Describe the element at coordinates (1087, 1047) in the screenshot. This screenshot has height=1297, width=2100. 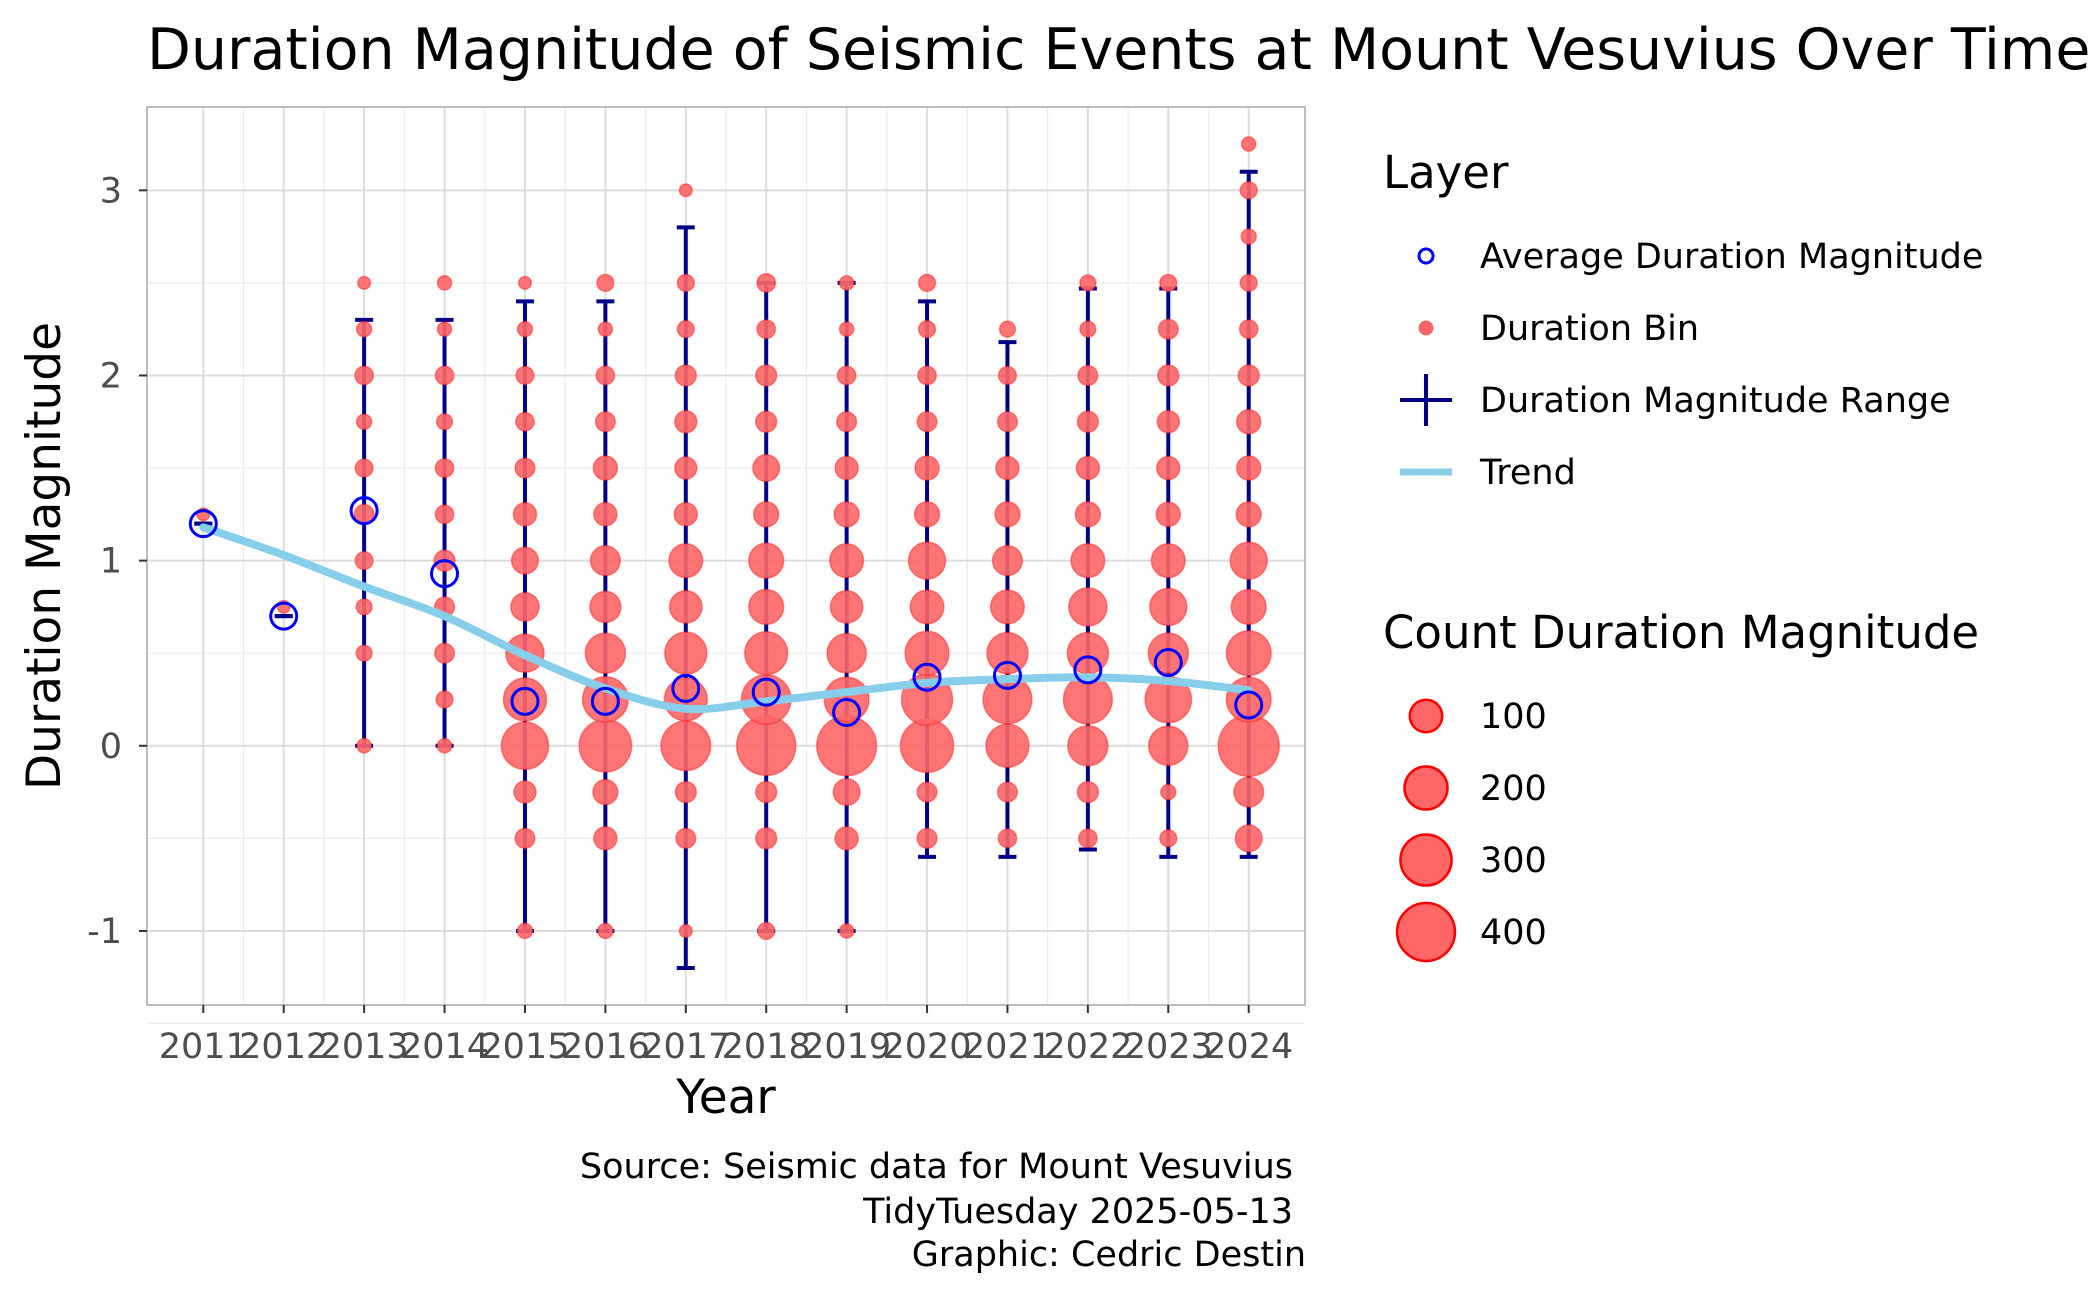
I see `x-tick-label: 2022` at that location.